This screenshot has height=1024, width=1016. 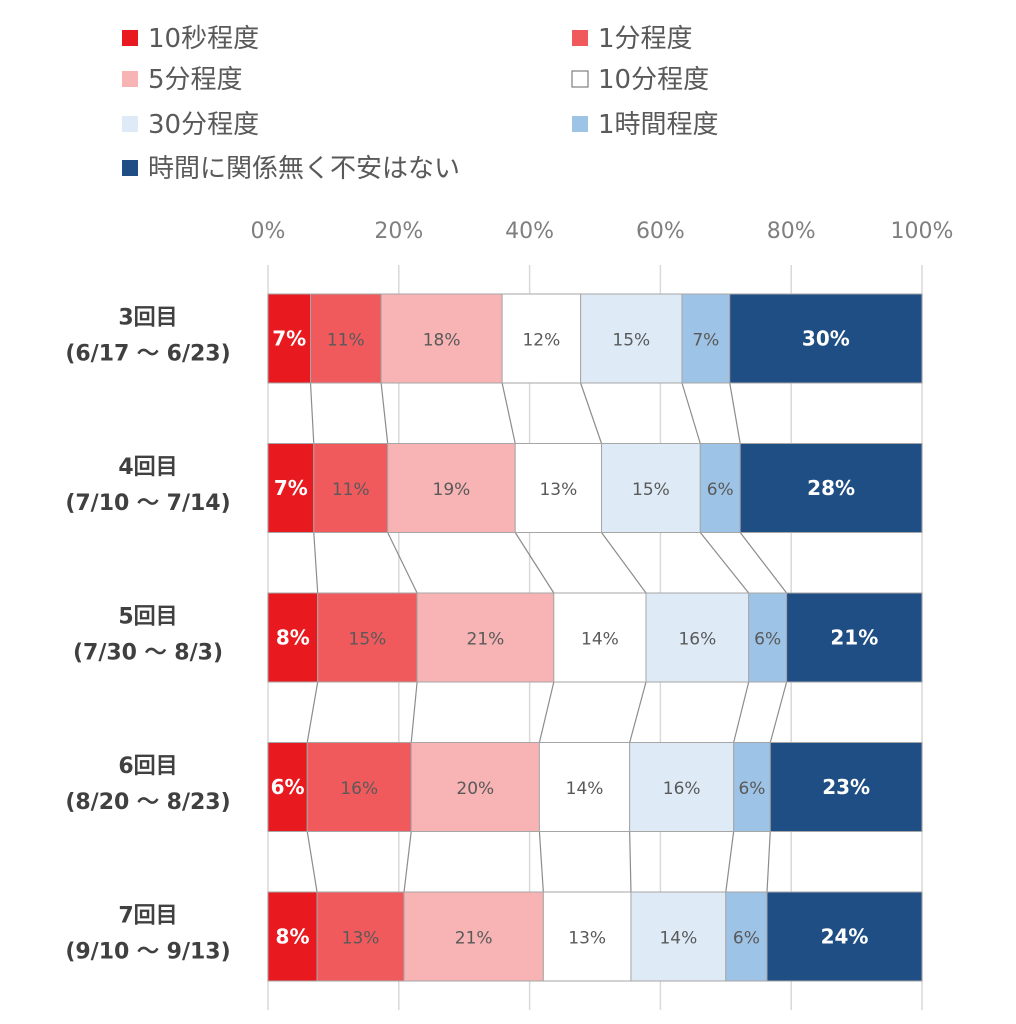 What do you see at coordinates (147, 503) in the screenshot?
I see `category-label-line: (7/10 ～ 7/14)` at bounding box center [147, 503].